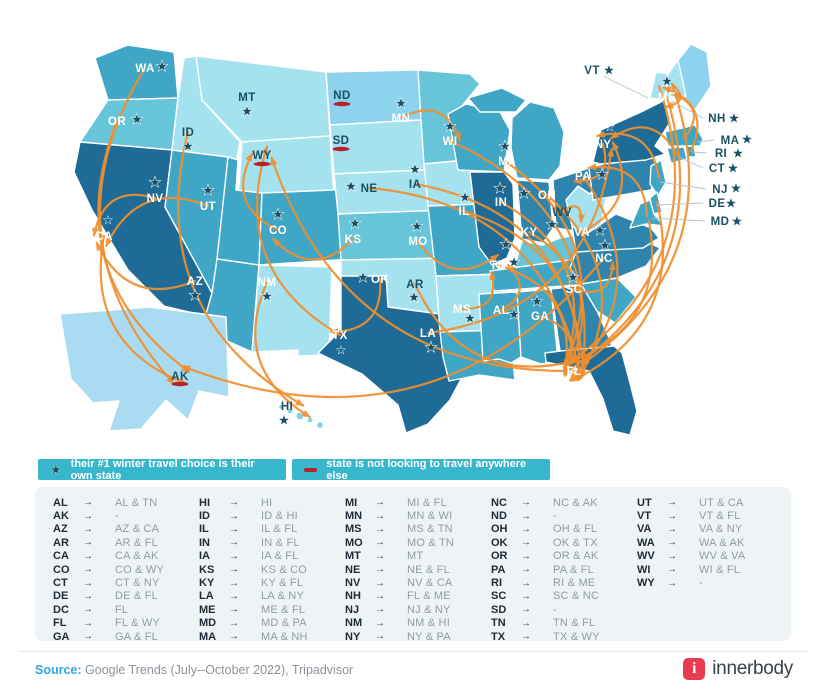 The width and height of the screenshot is (826, 696). What do you see at coordinates (524, 193) in the screenshot?
I see `own-state-star-OH: ★` at bounding box center [524, 193].